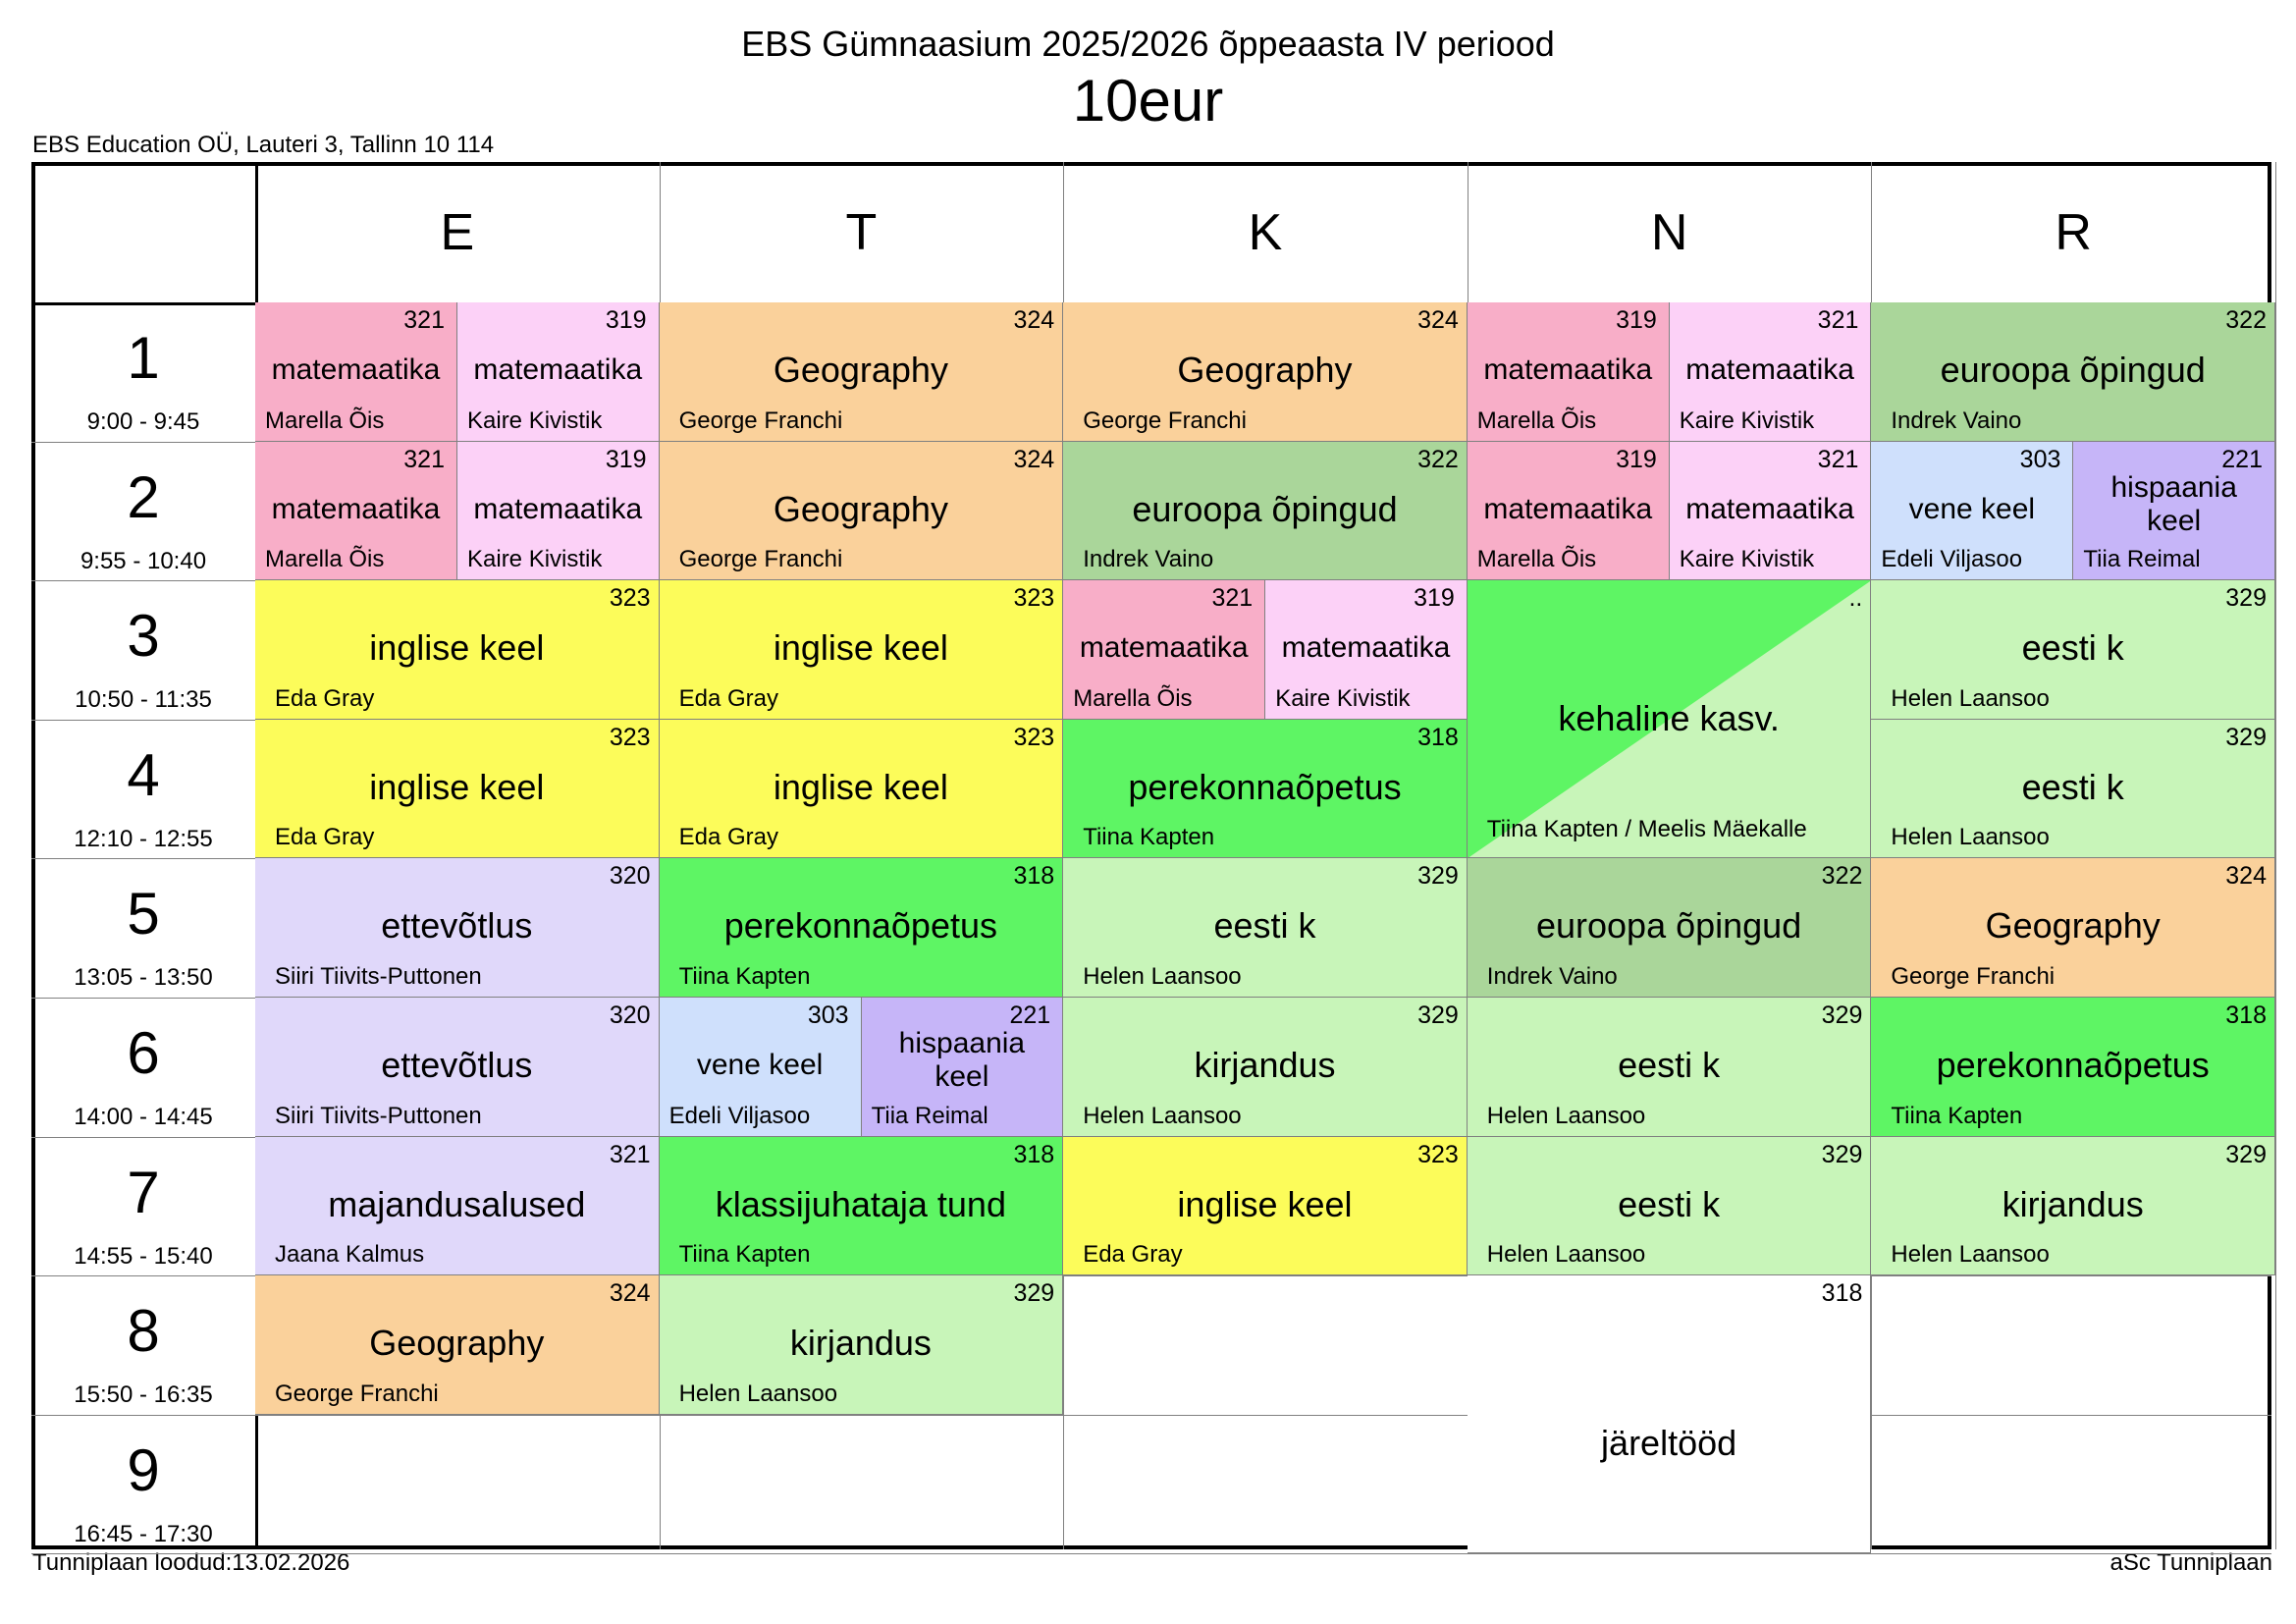 The width and height of the screenshot is (2296, 1624). What do you see at coordinates (2173, 503) in the screenshot?
I see `subject-name: hispaania keel` at bounding box center [2173, 503].